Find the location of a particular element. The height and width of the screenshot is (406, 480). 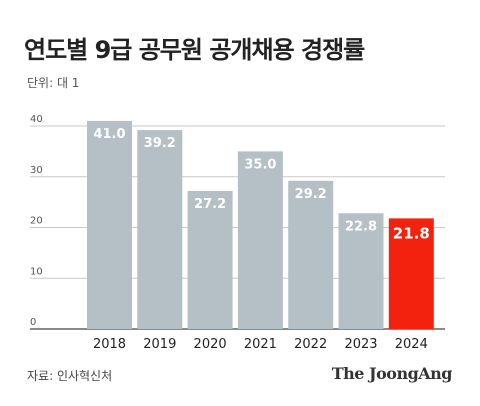

bar-2020 is located at coordinates (210, 259).